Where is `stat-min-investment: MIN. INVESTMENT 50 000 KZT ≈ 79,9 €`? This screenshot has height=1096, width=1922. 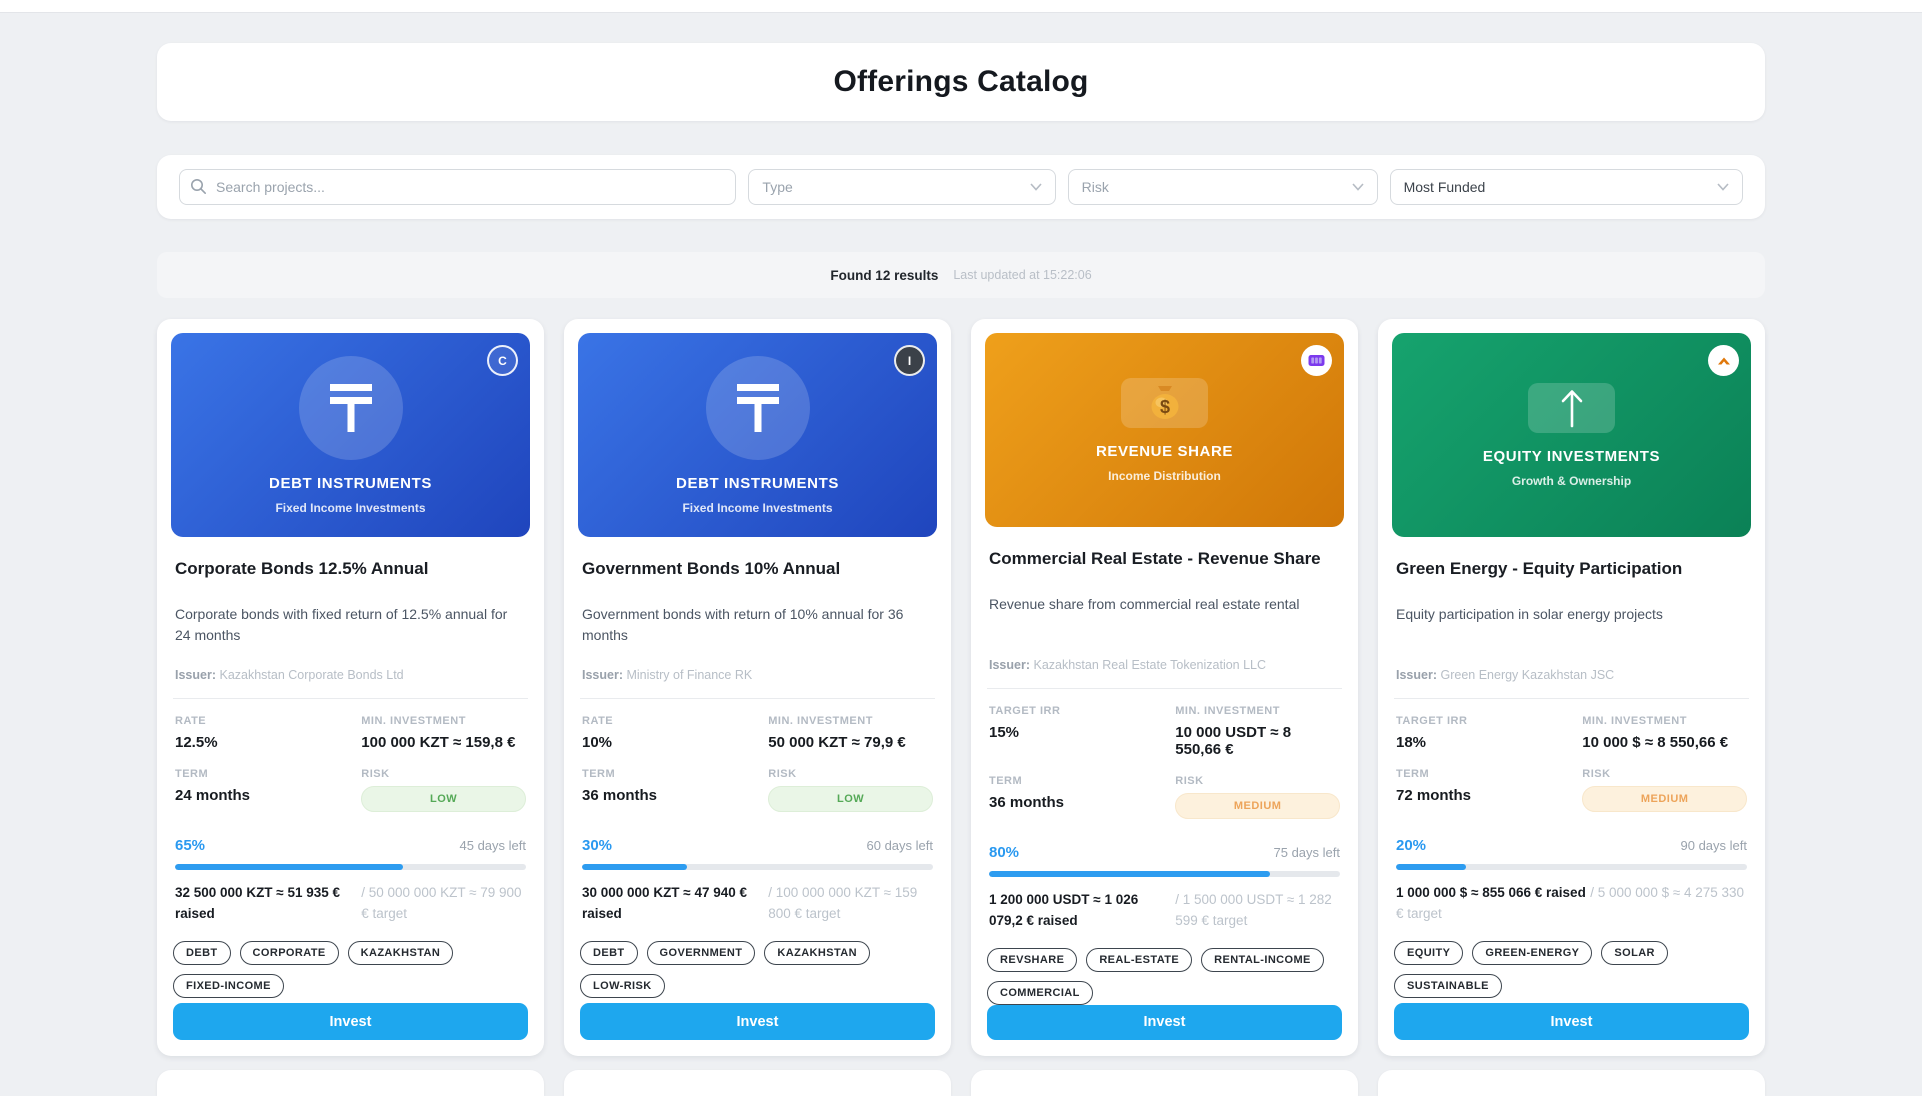 stat-min-investment: MIN. INVESTMENT 50 000 KZT ≈ 79,9 € is located at coordinates (850, 733).